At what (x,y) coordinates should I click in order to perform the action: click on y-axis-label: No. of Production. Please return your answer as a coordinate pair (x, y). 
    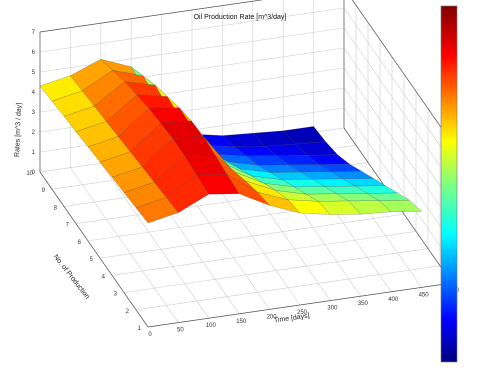
    Looking at the image, I should click on (71, 277).